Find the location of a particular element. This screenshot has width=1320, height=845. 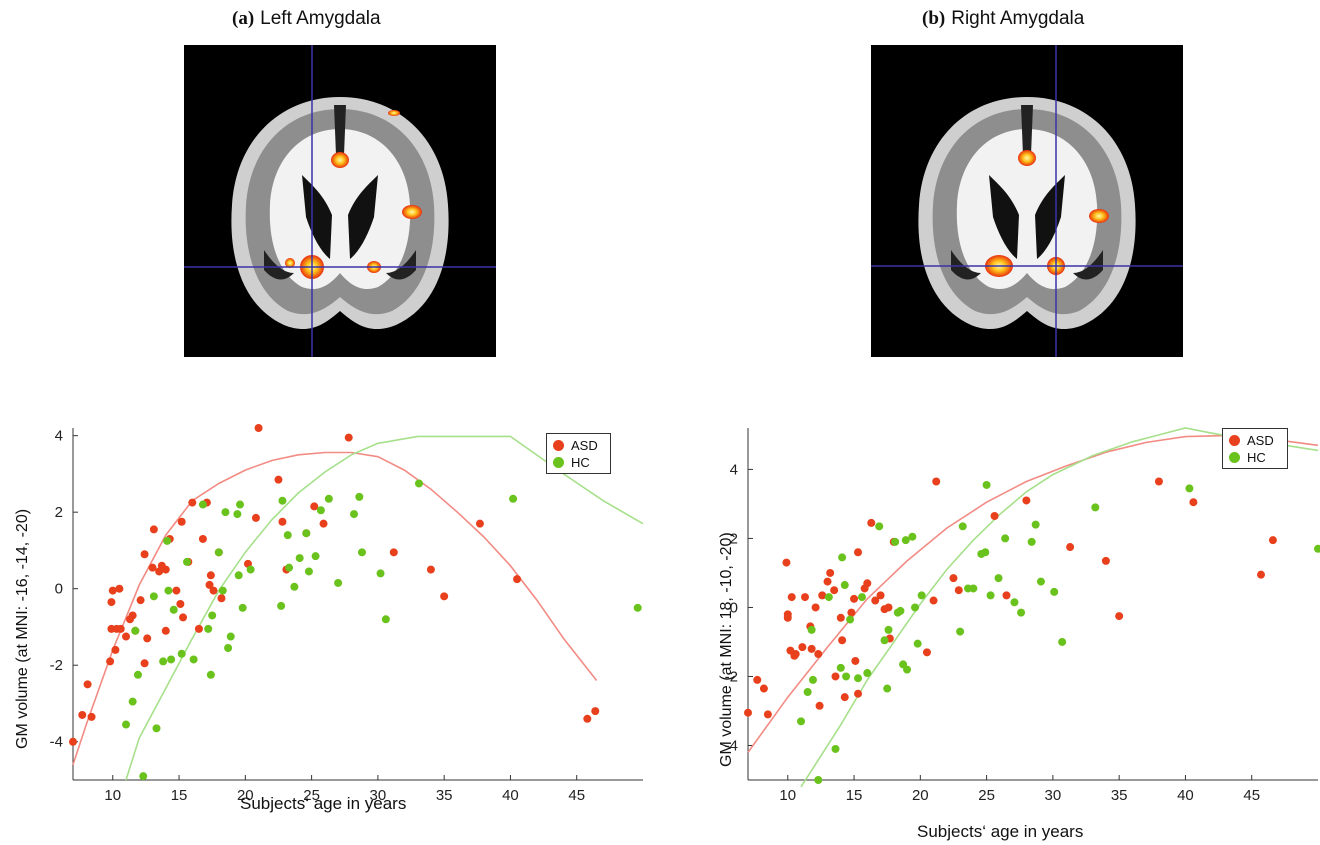

legend-a-hc-label: HC is located at coordinates (580, 462).